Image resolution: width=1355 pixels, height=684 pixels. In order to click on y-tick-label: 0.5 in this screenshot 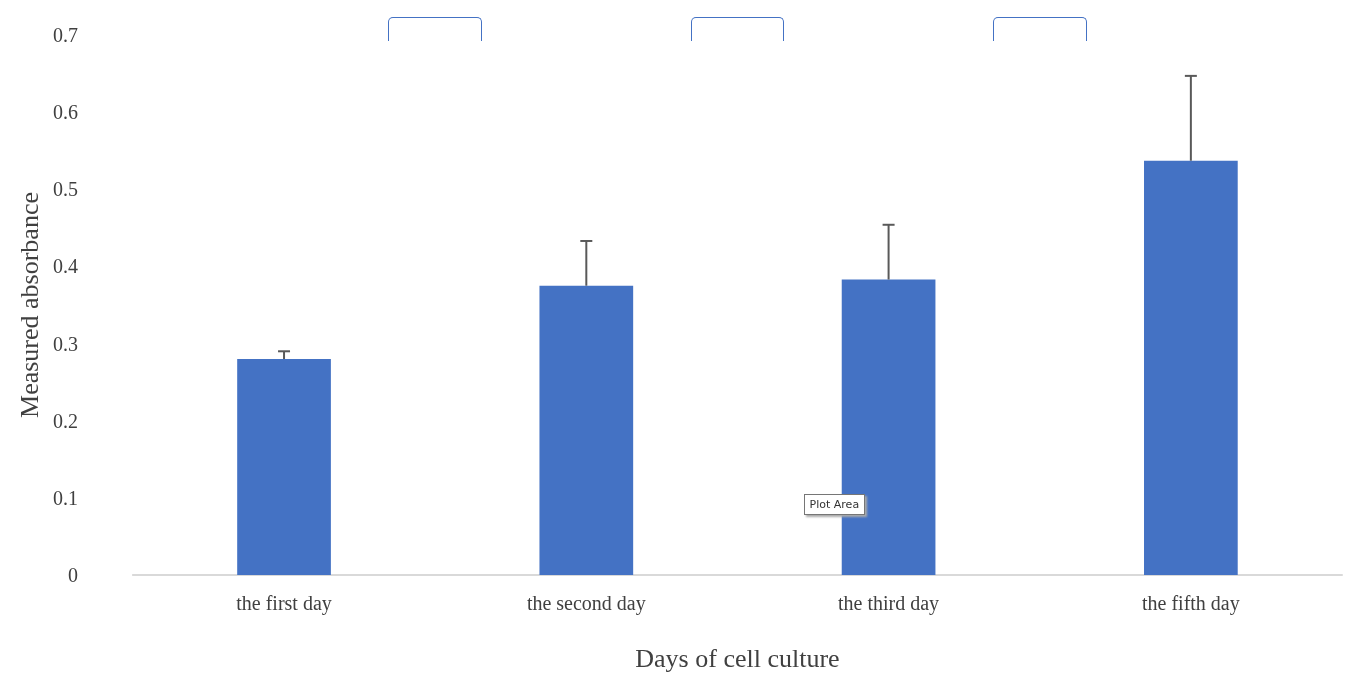, I will do `click(65, 189)`.